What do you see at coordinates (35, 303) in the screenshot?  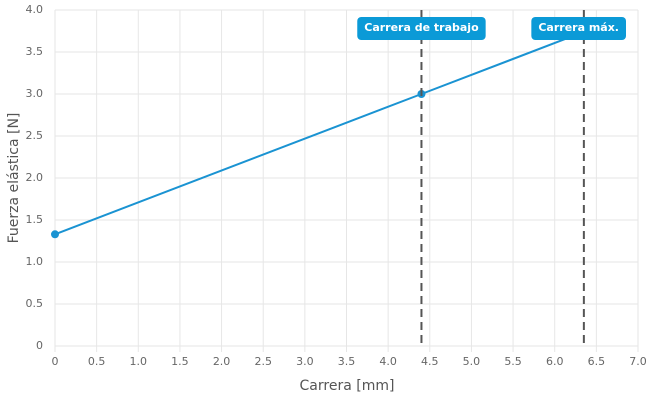 I see `y-tick-label: 0.5` at bounding box center [35, 303].